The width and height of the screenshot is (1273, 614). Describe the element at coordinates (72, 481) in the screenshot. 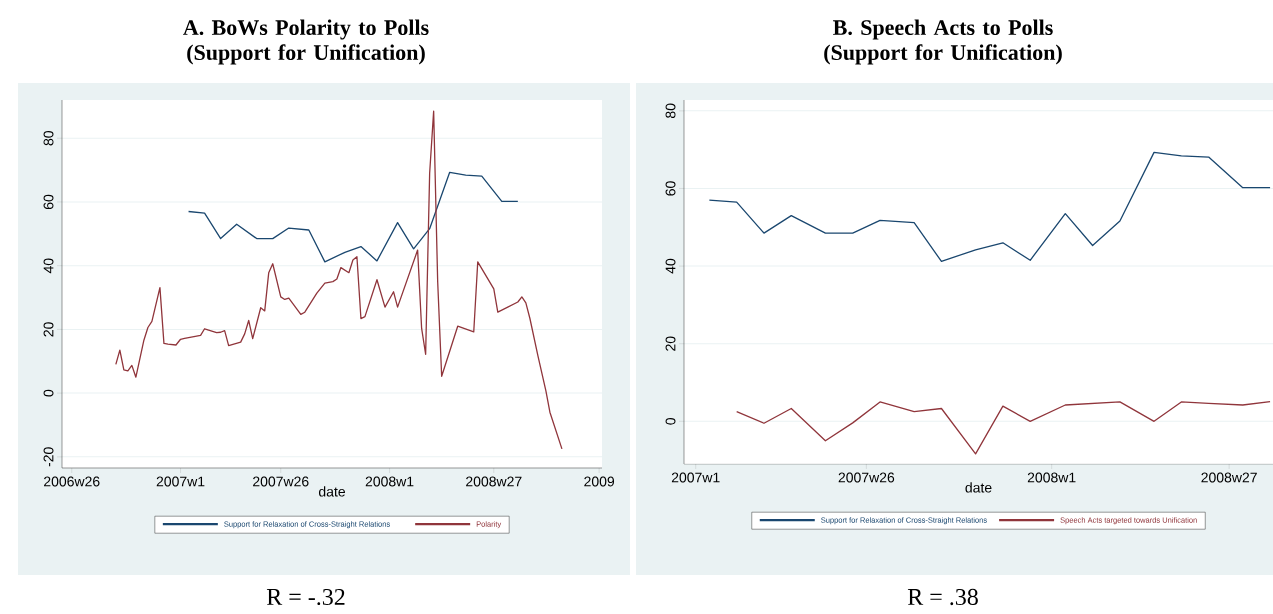

I see `x-tick-label: 2006w26` at that location.